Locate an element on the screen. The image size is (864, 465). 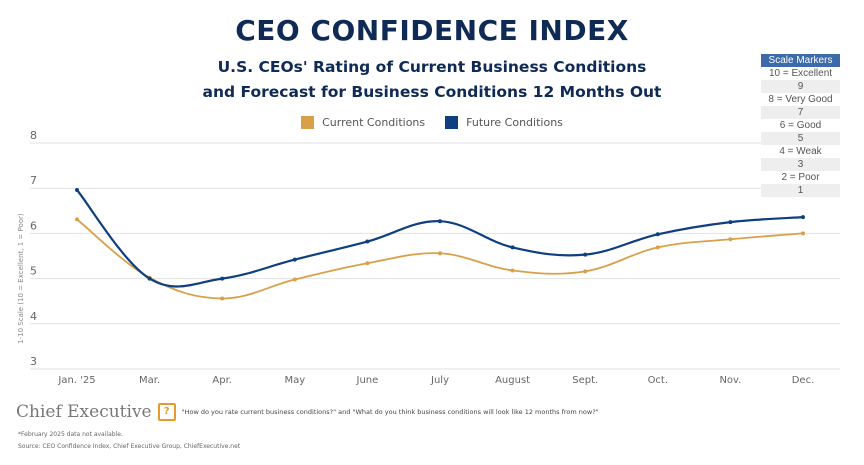
y-axis-label: 1-10 Scale (10 = Excellent, 1 = Poor) is located at coordinates (21, 278).